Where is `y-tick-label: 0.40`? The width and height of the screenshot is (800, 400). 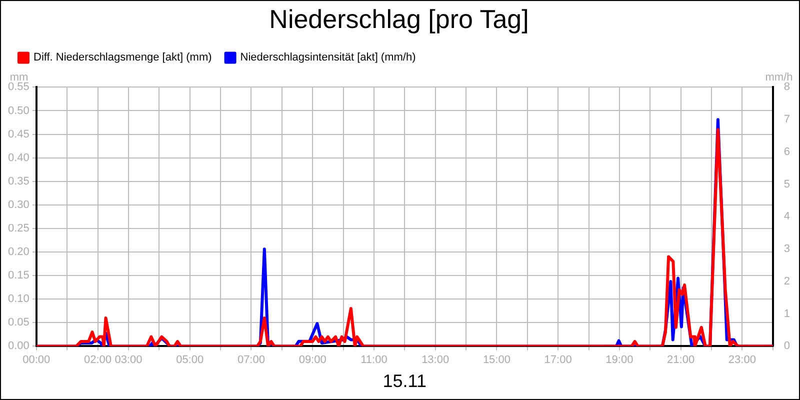 y-tick-label: 0.40 is located at coordinates (19, 158).